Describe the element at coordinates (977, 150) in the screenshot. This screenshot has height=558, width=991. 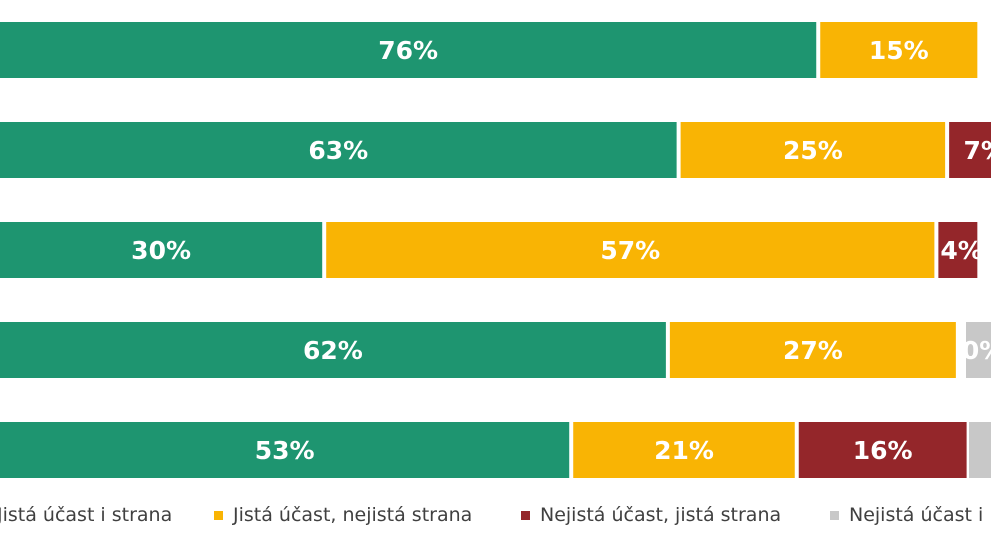
I see `data-label-3-row-2: 7%` at that location.